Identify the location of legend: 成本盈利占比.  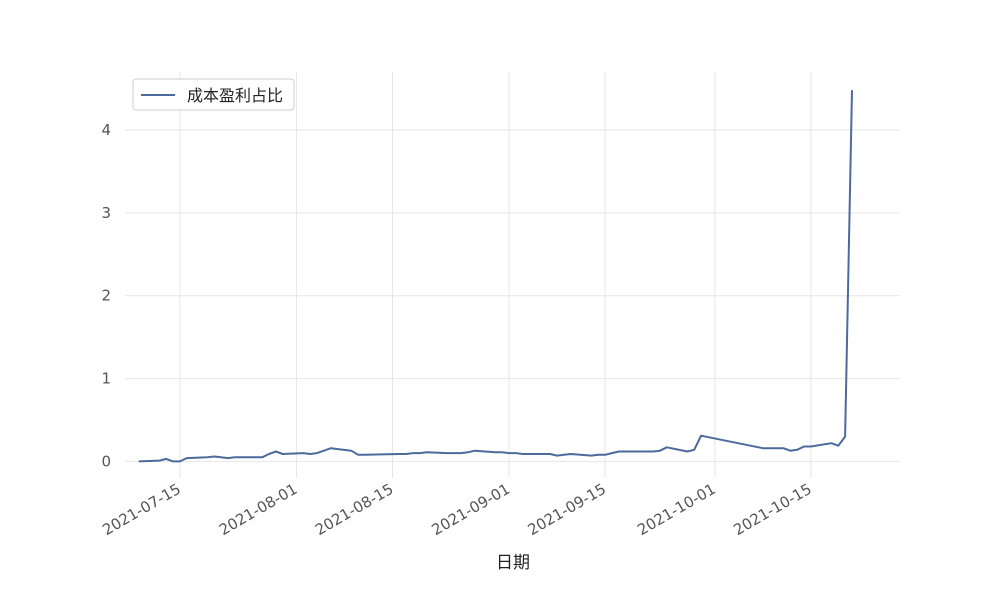
(213, 94).